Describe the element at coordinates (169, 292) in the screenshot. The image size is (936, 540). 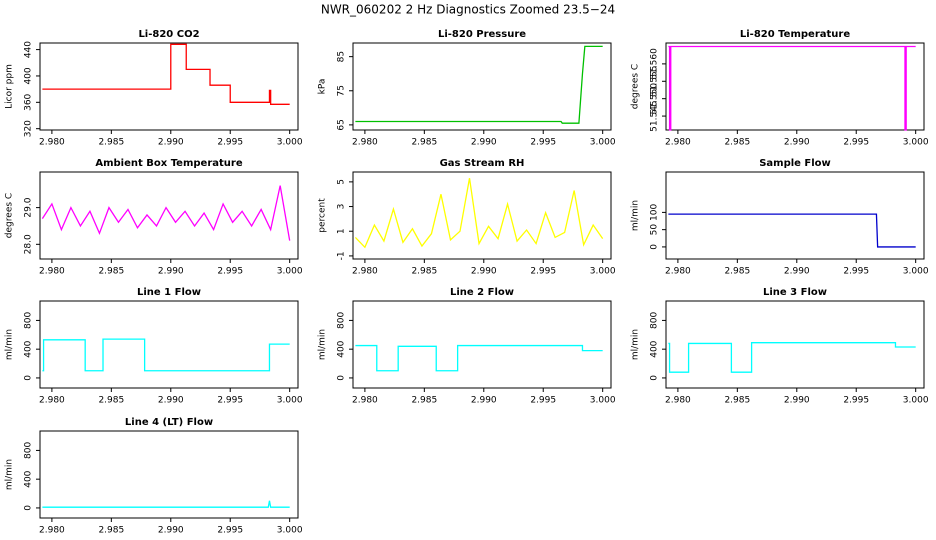
I see `panel-title: Line 1 Flow` at that location.